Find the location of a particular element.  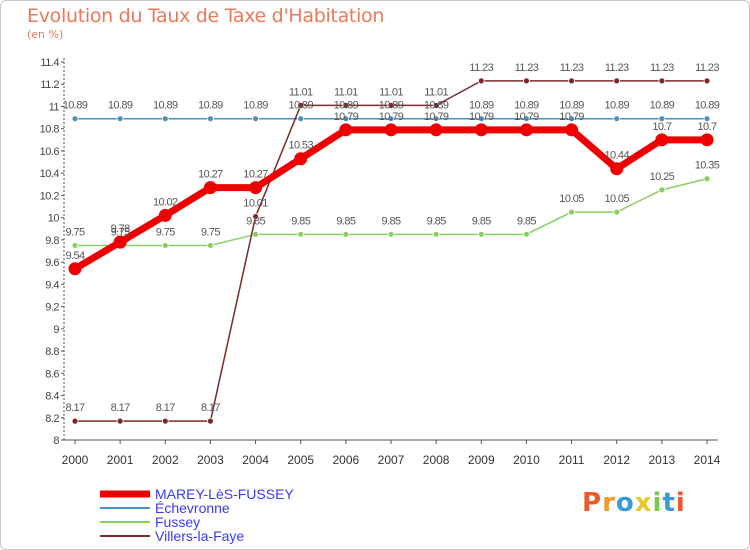

y-tick-label: 10.4 is located at coordinates (50, 174).